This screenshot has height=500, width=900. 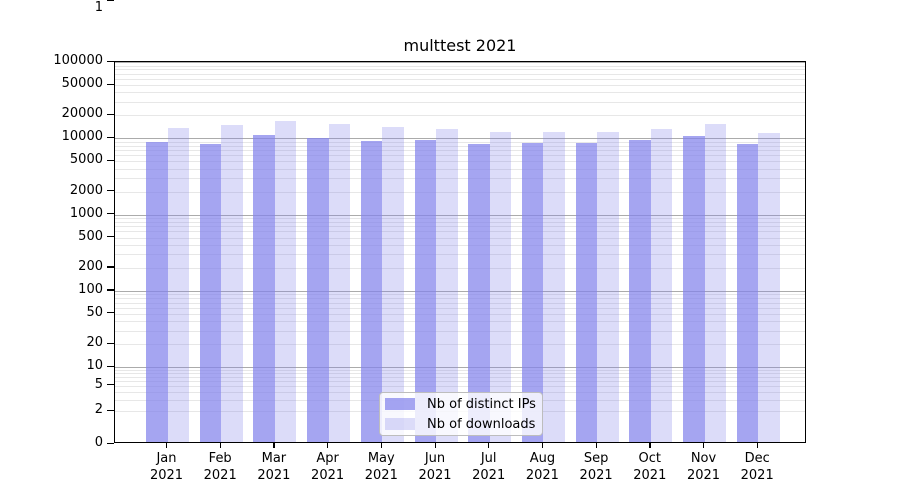 I want to click on bar-ips-may-2021, so click(x=371, y=291).